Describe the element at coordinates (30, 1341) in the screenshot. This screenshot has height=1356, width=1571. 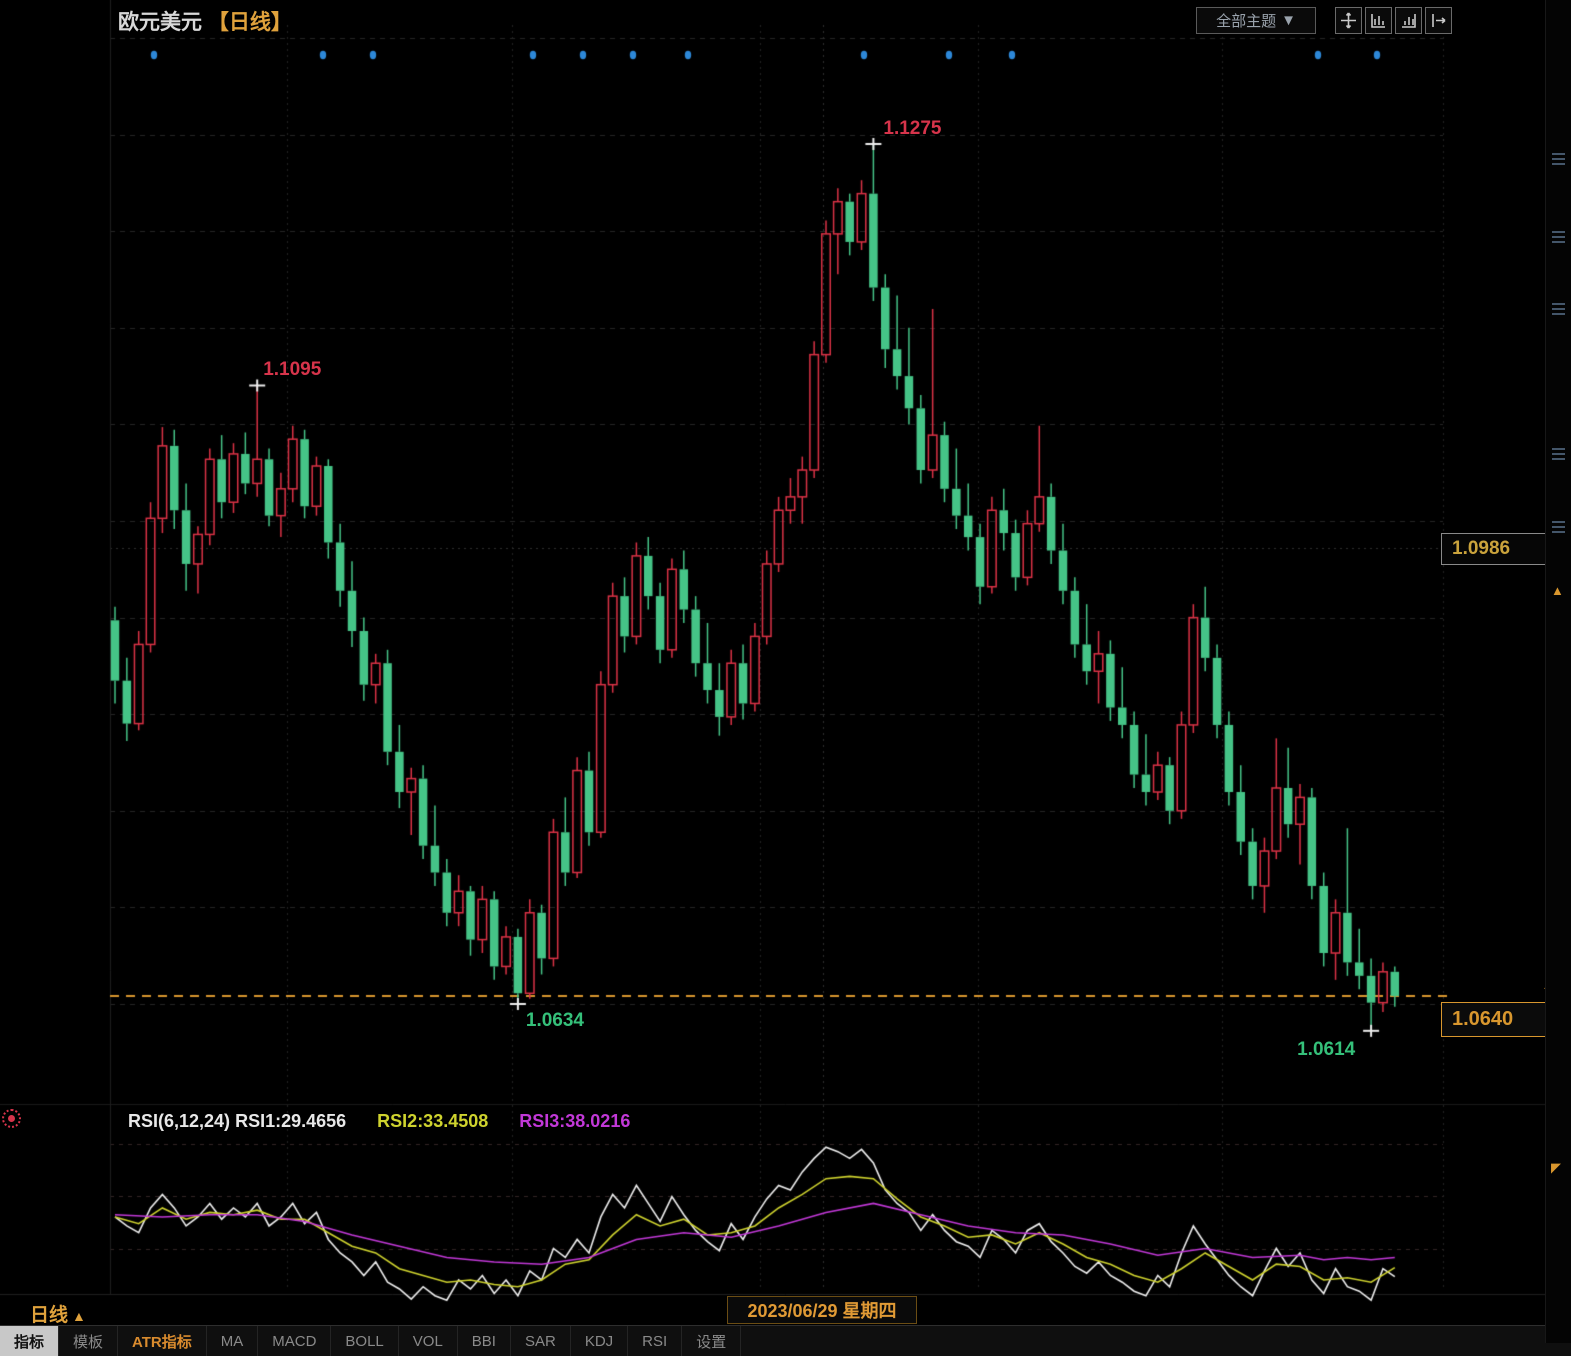
I see `indicator-tab-指标: 指标` at that location.